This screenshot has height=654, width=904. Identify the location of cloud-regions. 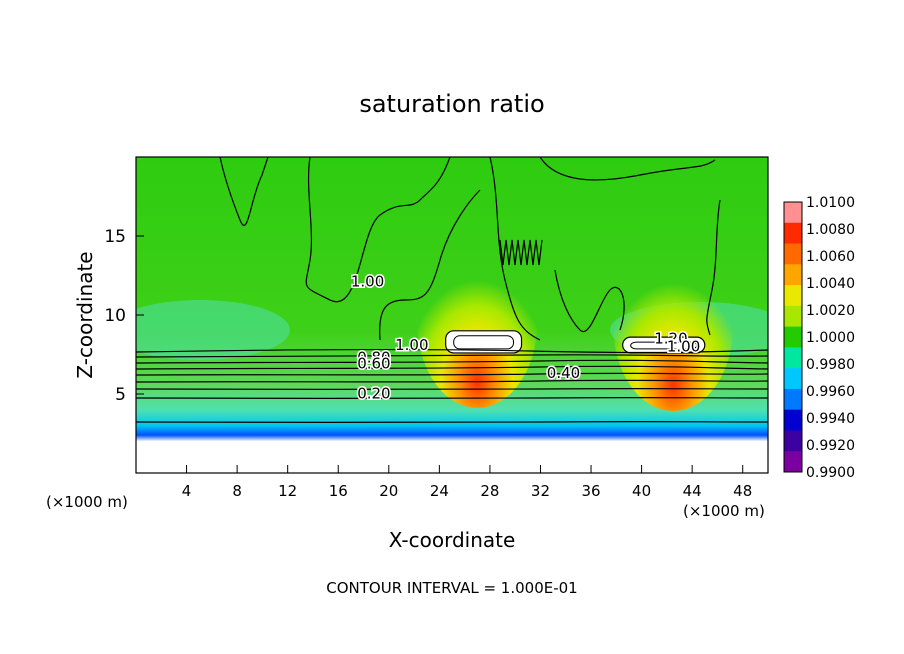
(575, 342).